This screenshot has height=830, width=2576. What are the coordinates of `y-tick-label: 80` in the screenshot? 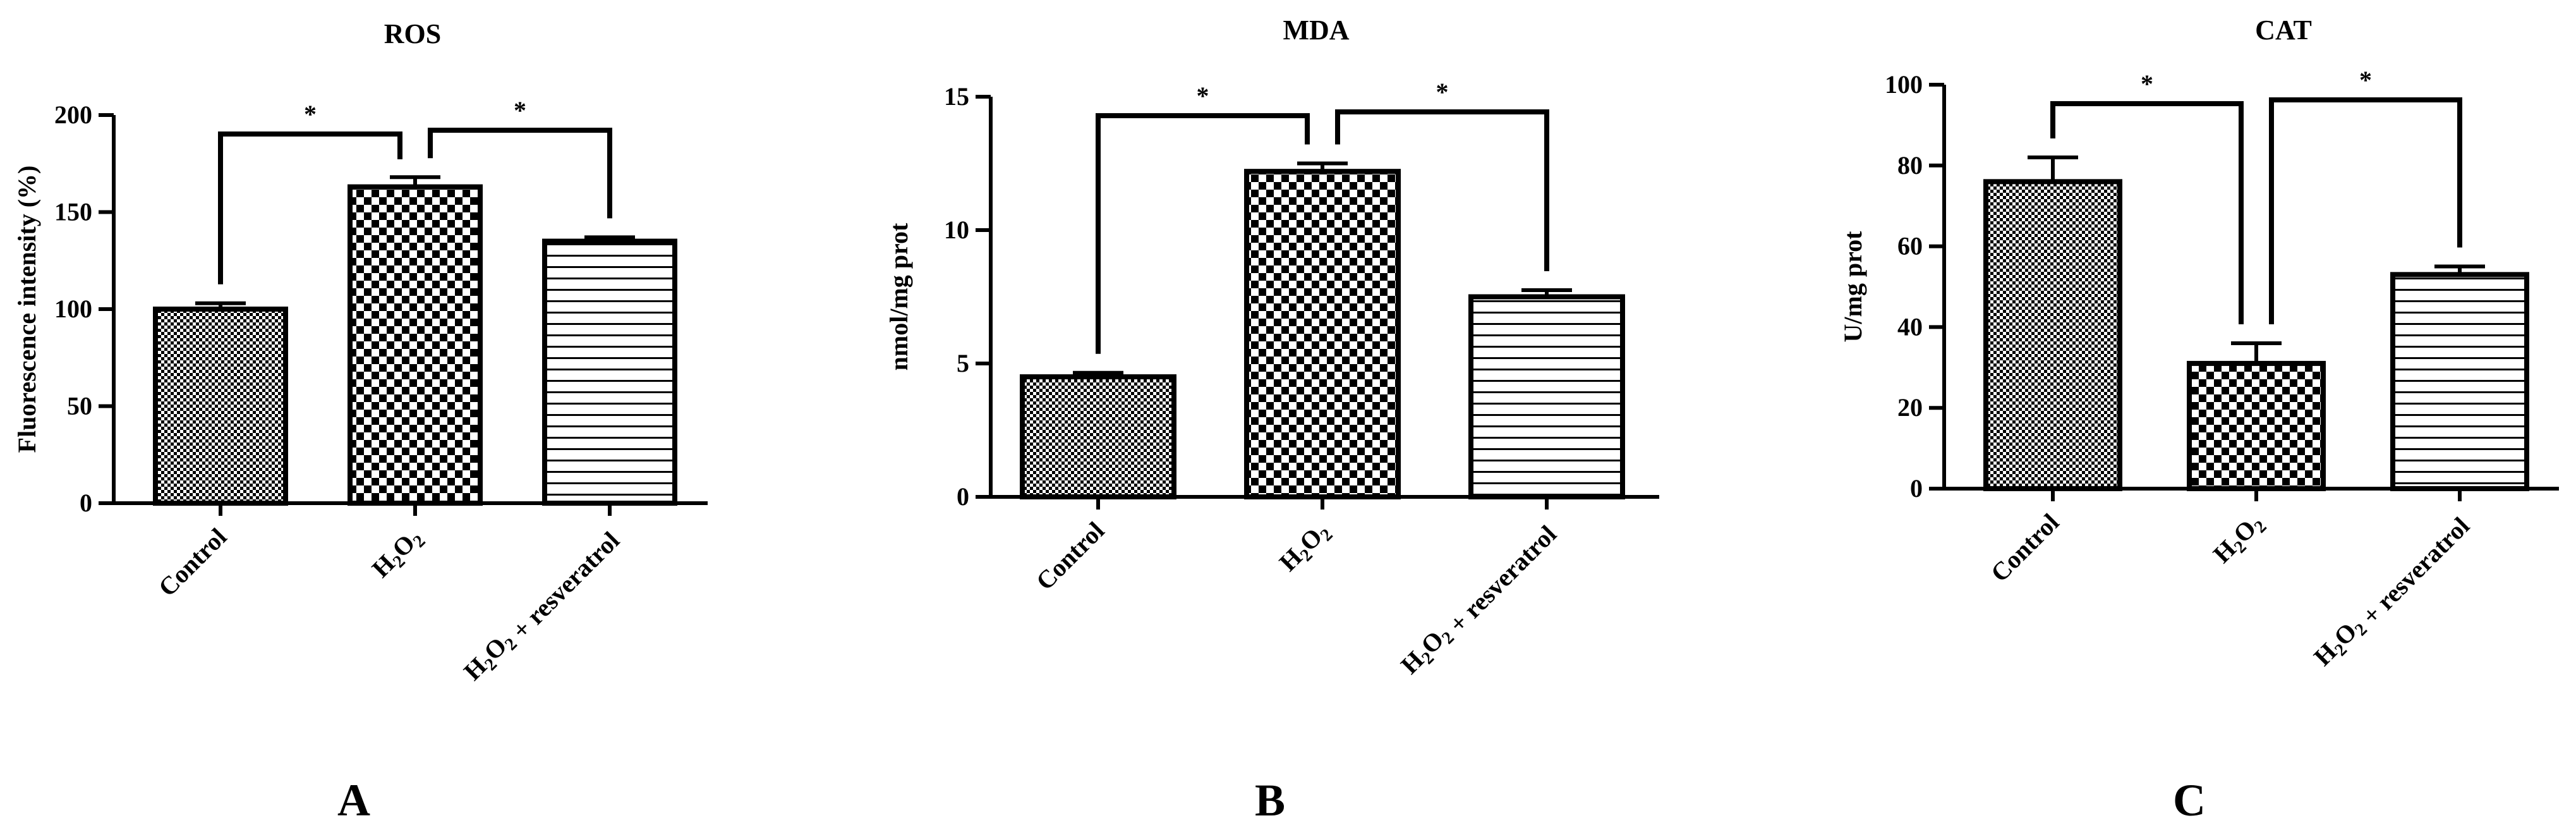 It's located at (1910, 165).